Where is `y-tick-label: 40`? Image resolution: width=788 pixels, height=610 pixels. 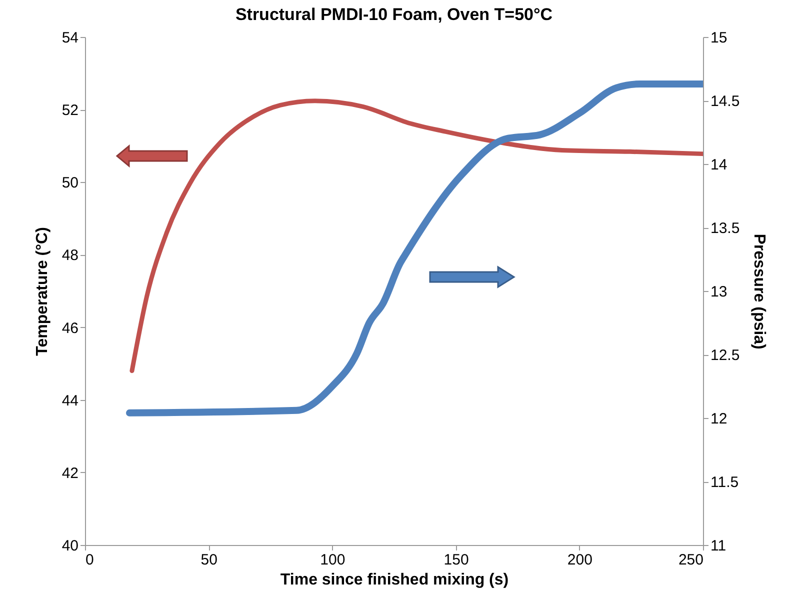
y-tick-label: 40 is located at coordinates (70, 546).